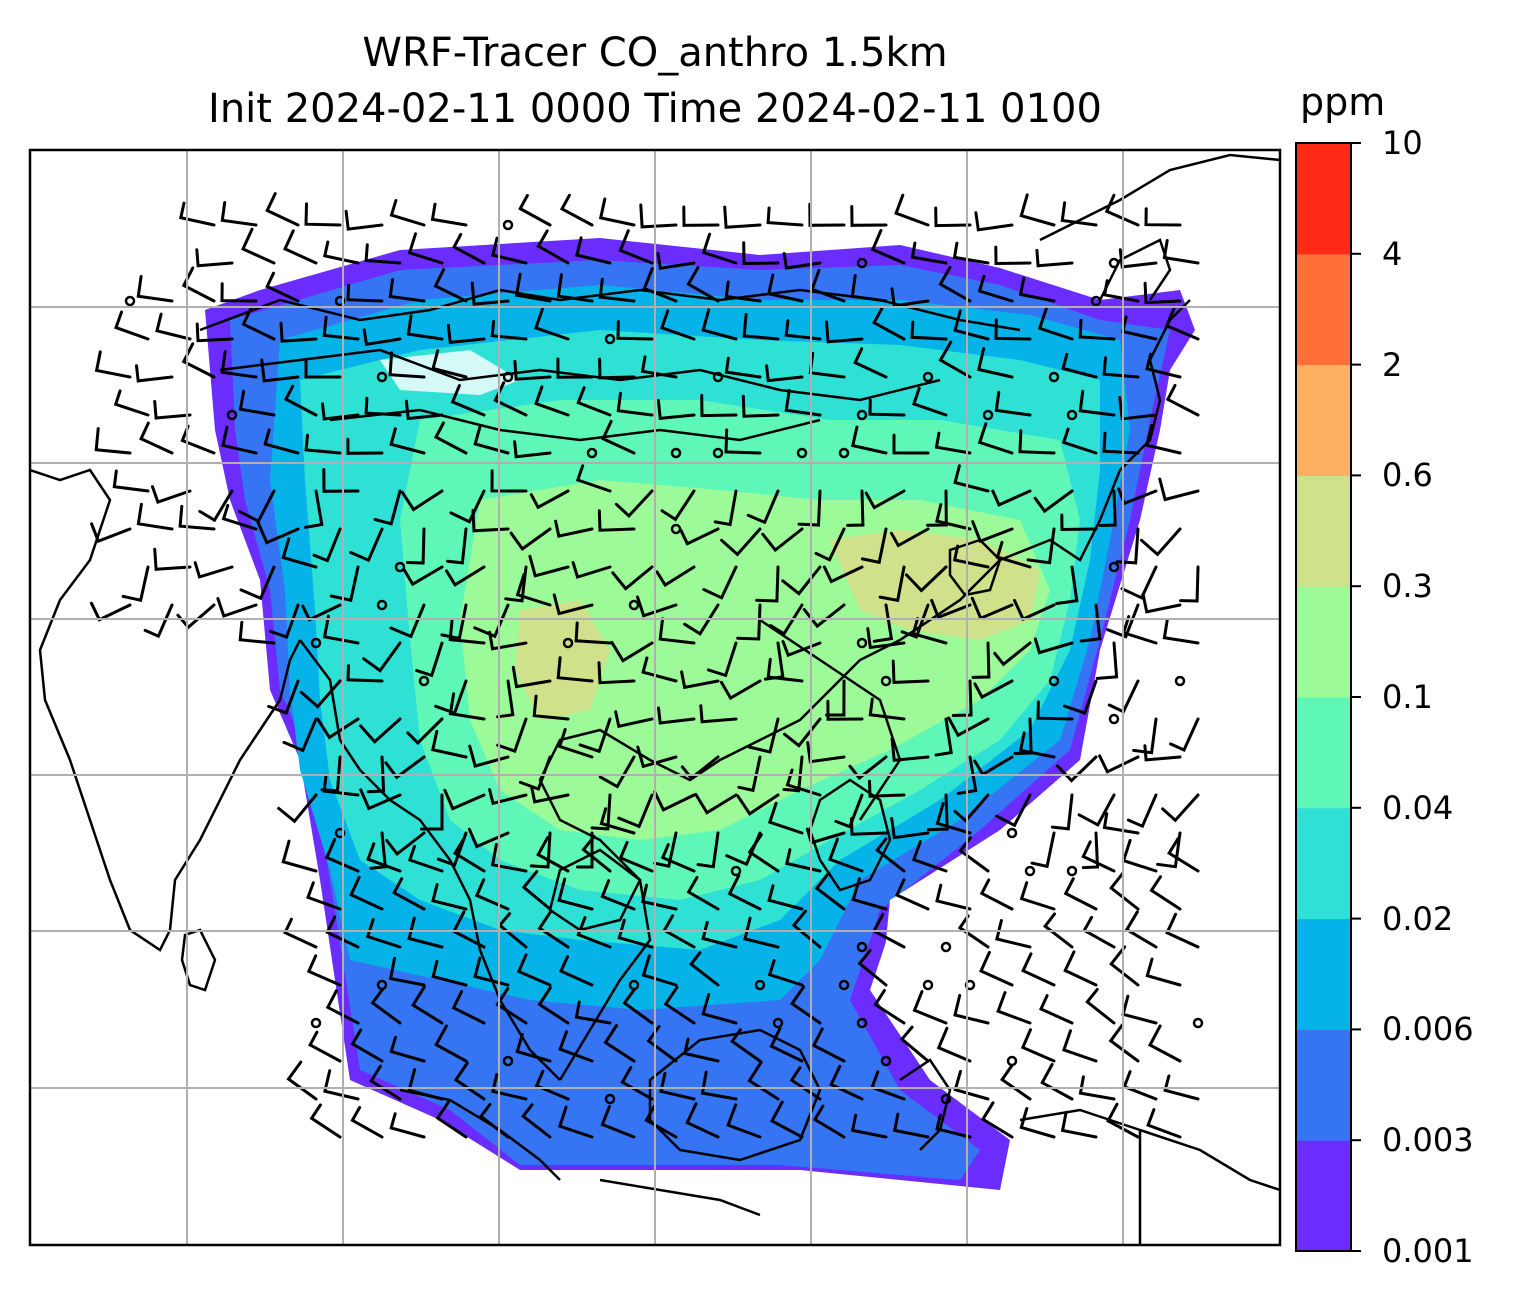 Image resolution: width=1528 pixels, height=1306 pixels. What do you see at coordinates (1343, 102) in the screenshot?
I see `colorbar-unit-label: ppm` at bounding box center [1343, 102].